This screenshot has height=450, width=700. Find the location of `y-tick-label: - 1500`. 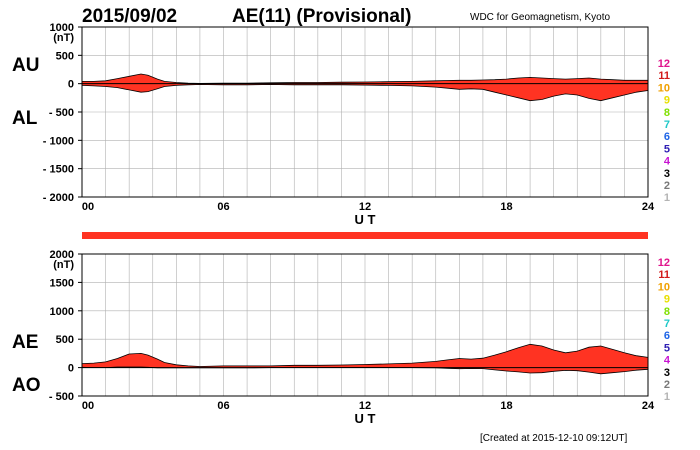

y-tick-label: - 1500 is located at coordinates (58, 170).